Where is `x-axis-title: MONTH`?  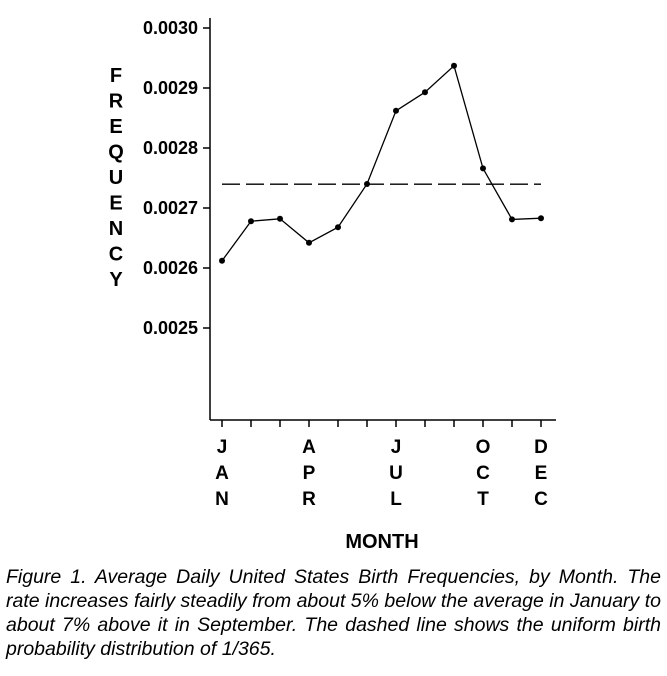 x-axis-title: MONTH is located at coordinates (381, 542).